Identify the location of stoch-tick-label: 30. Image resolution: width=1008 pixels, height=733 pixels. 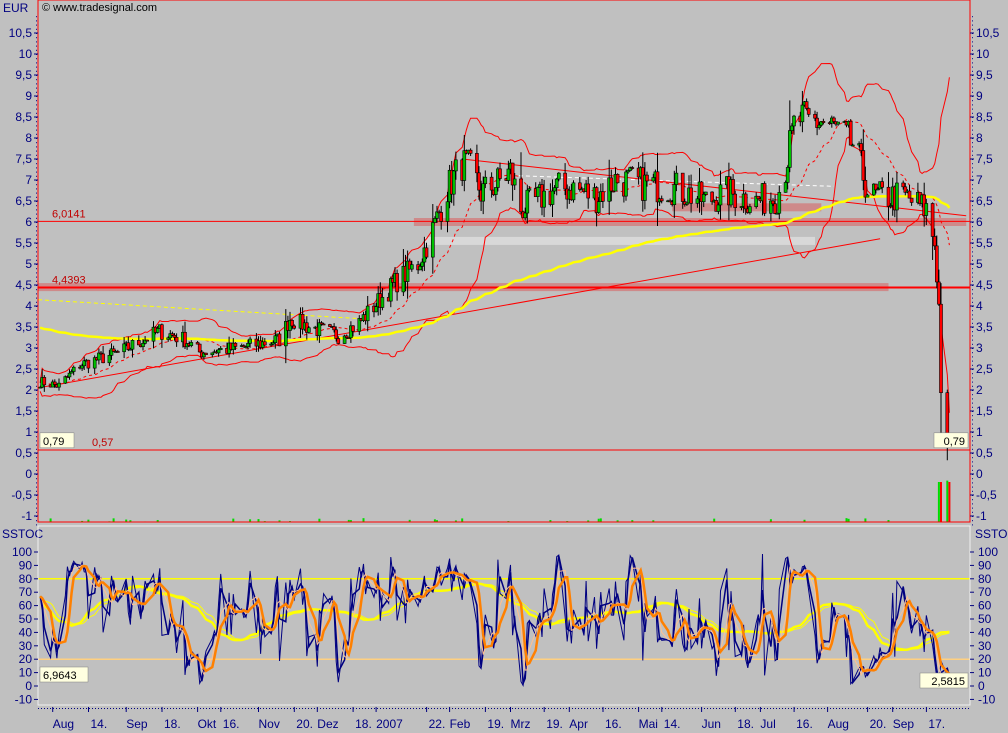
(26, 646).